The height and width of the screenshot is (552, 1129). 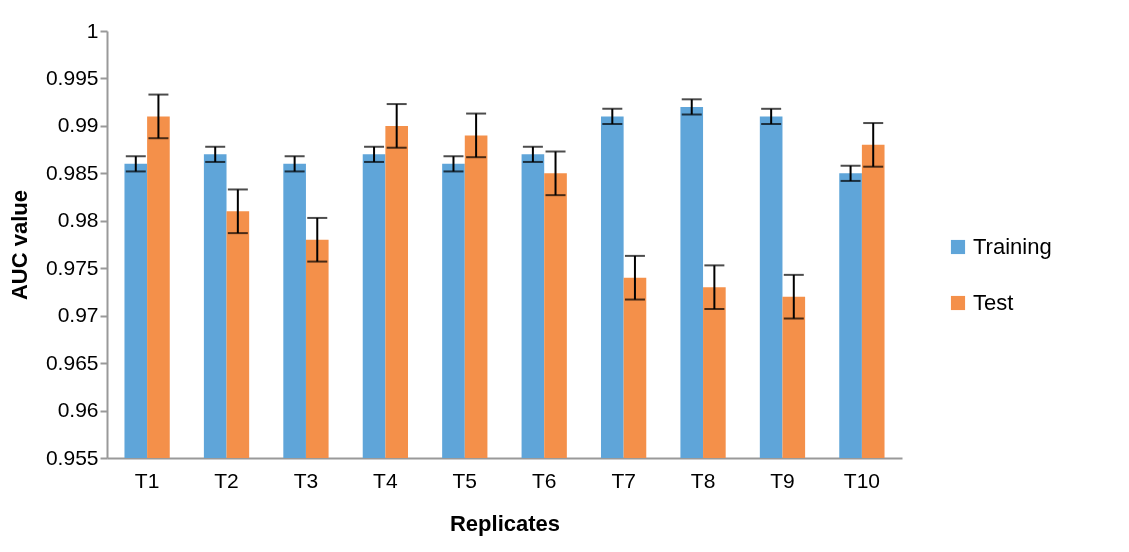 What do you see at coordinates (78, 315) in the screenshot?
I see `y-tick-label: 0.97` at bounding box center [78, 315].